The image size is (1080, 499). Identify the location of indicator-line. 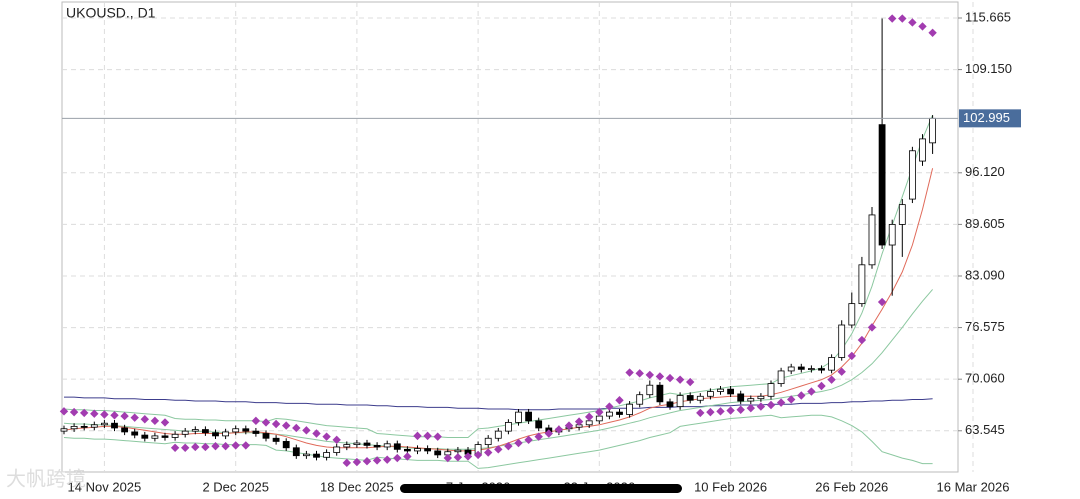
(498, 441).